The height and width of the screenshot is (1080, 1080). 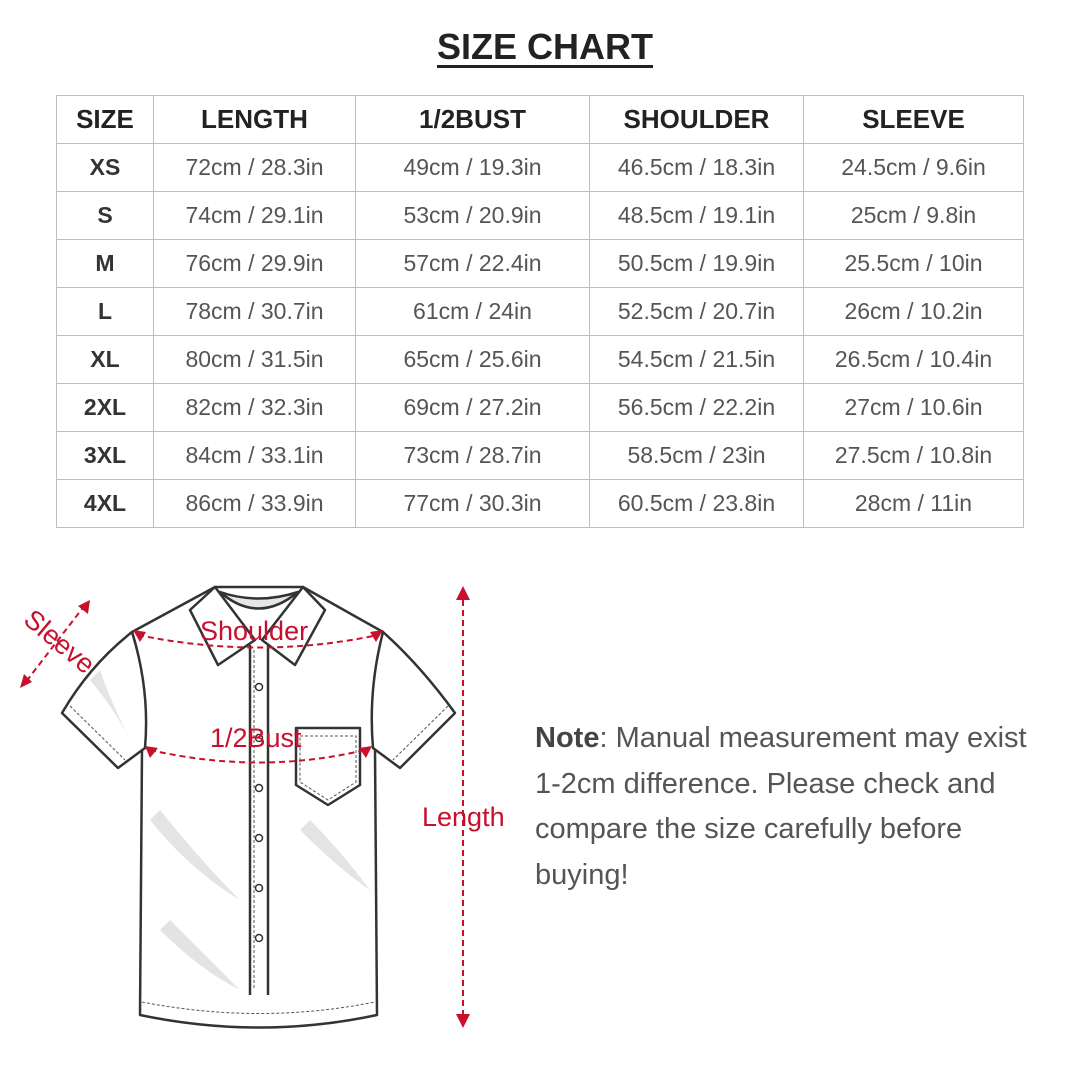 I want to click on measurement-cell: 27cm / 10.6in, so click(x=913, y=407).